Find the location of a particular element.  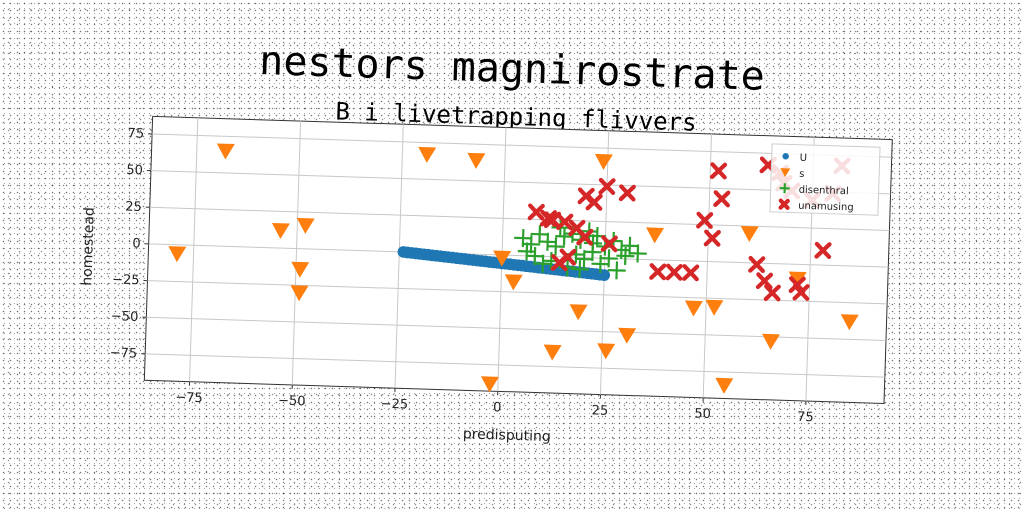

y-axis-label: homestead is located at coordinates (88, 246).